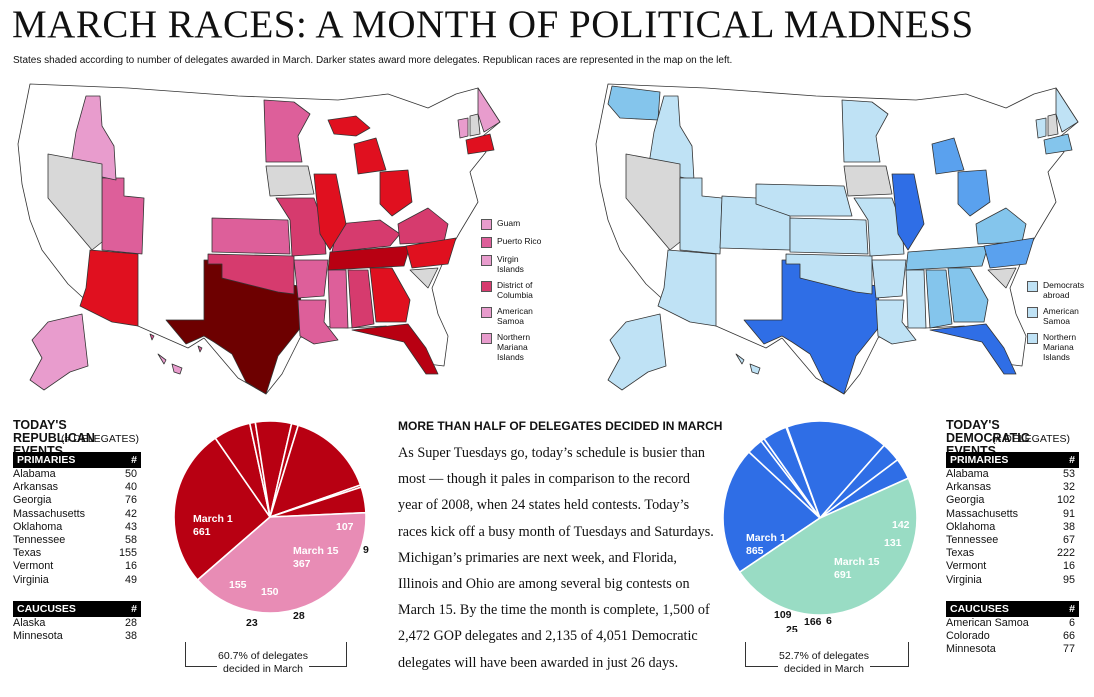  I want to click on pie-label: 23, so click(252, 622).